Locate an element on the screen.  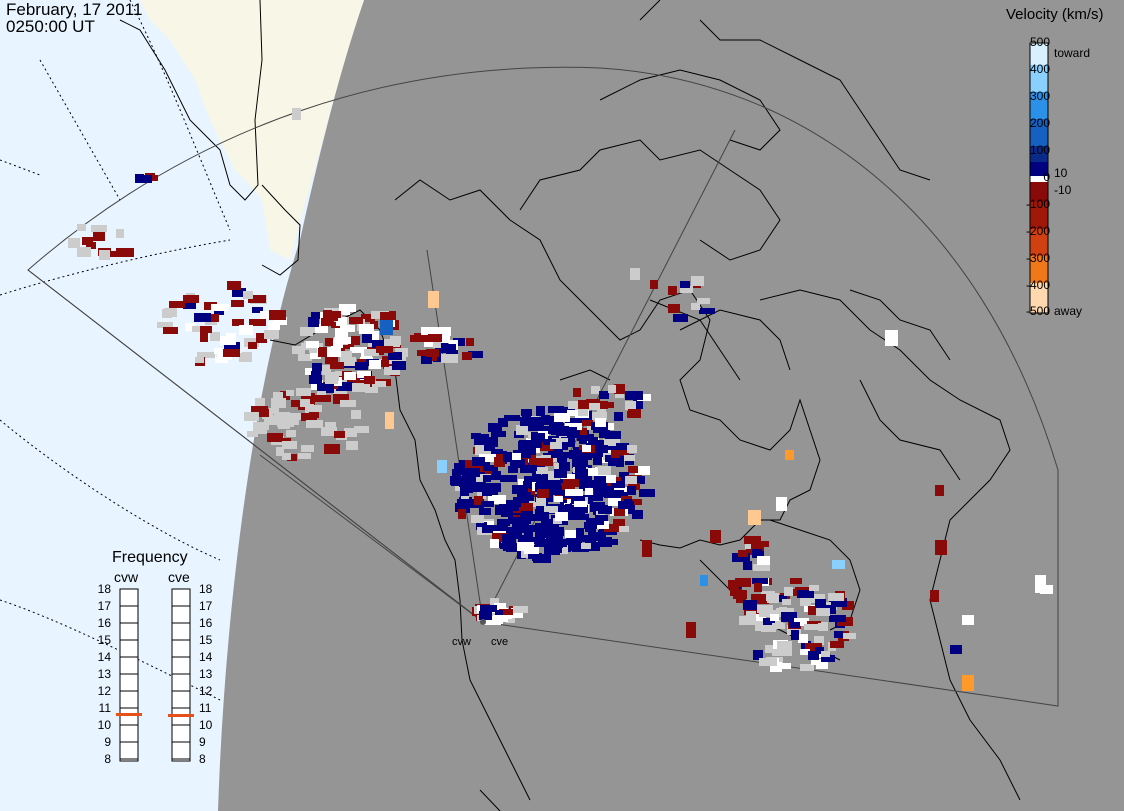
frequency-scale-label: 14 is located at coordinates (206, 657).